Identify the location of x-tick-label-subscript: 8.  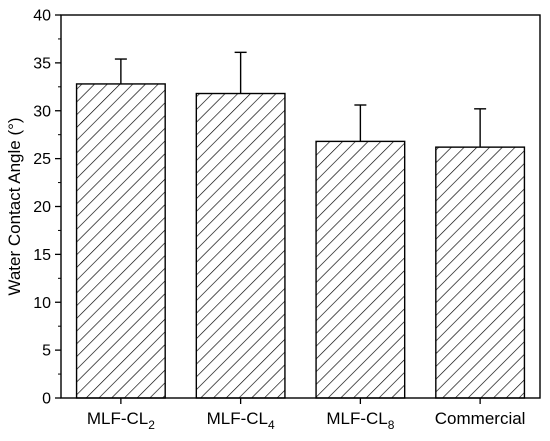
(391, 425).